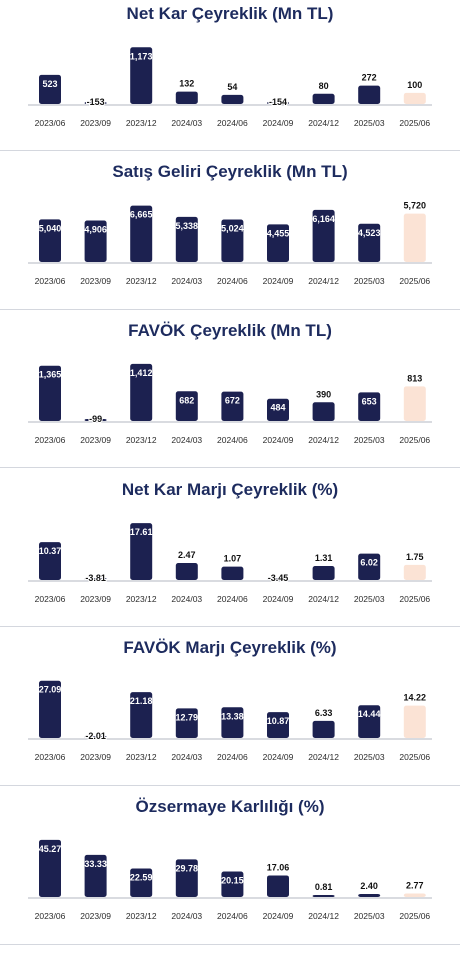 This screenshot has height=964, width=460. What do you see at coordinates (95, 864) in the screenshot?
I see `data-label: 33.33` at bounding box center [95, 864].